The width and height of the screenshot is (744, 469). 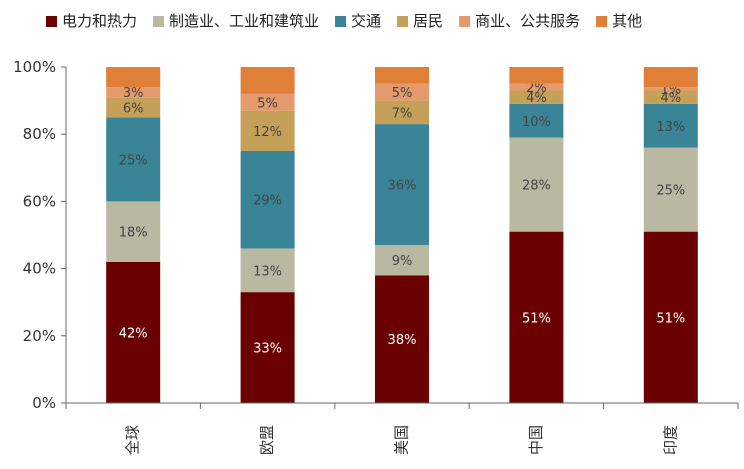 I want to click on data-label-1-1: 13%, so click(x=267, y=271).